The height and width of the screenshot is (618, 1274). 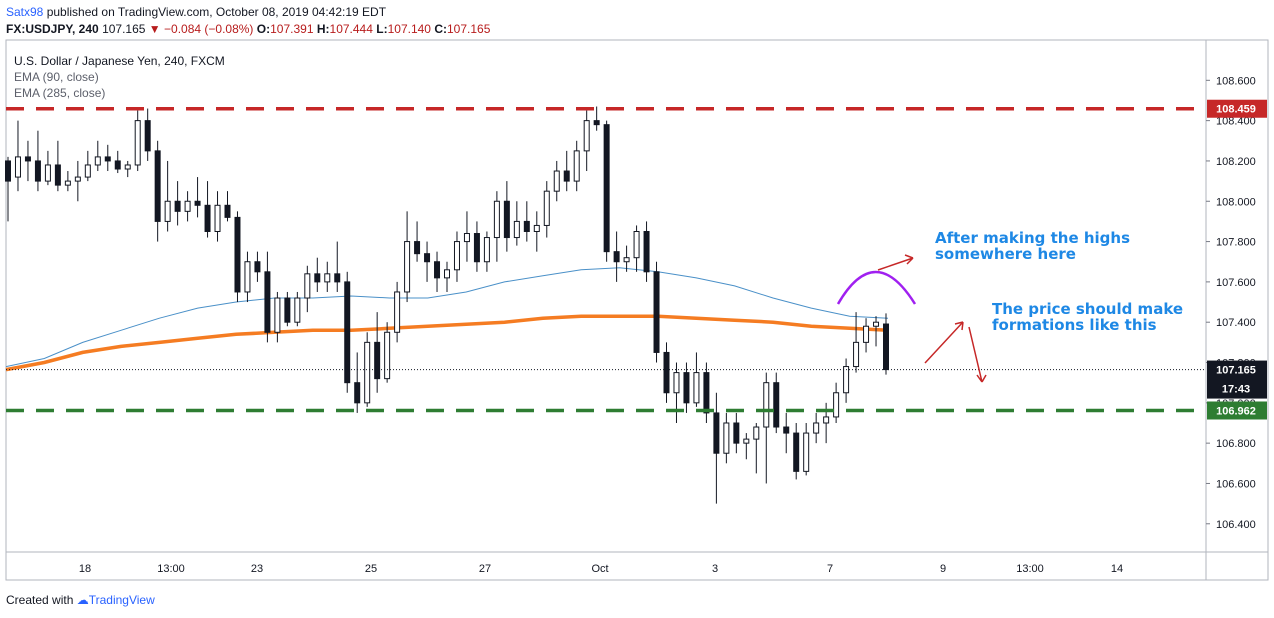 I want to click on author-link: Satx98, so click(x=25, y=12).